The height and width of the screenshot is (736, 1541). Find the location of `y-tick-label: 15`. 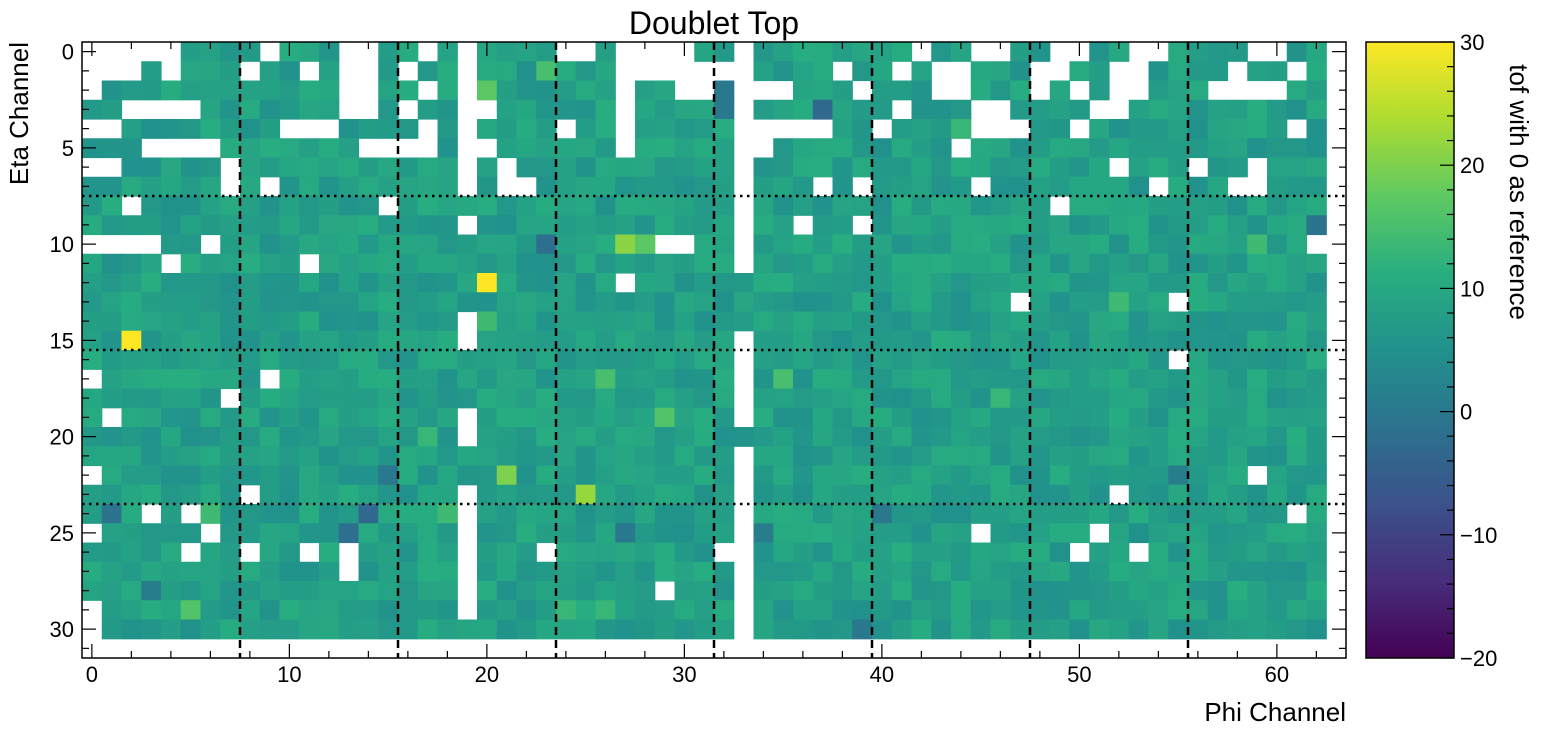

y-tick-label: 15 is located at coordinates (62, 340).